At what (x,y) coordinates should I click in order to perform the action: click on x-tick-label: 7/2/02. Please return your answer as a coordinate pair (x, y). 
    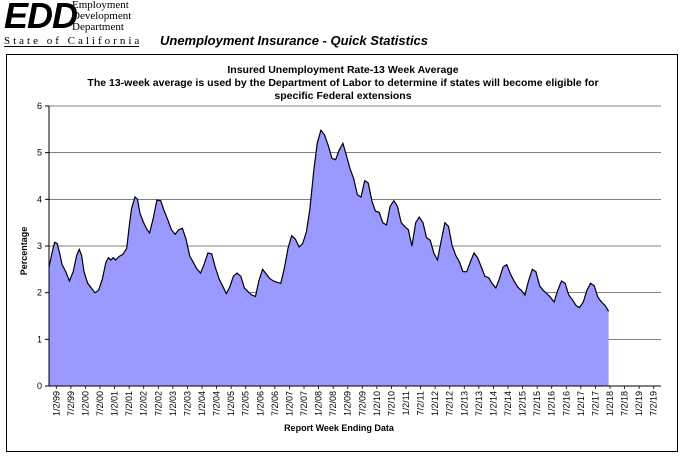
    Looking at the image, I should click on (158, 403).